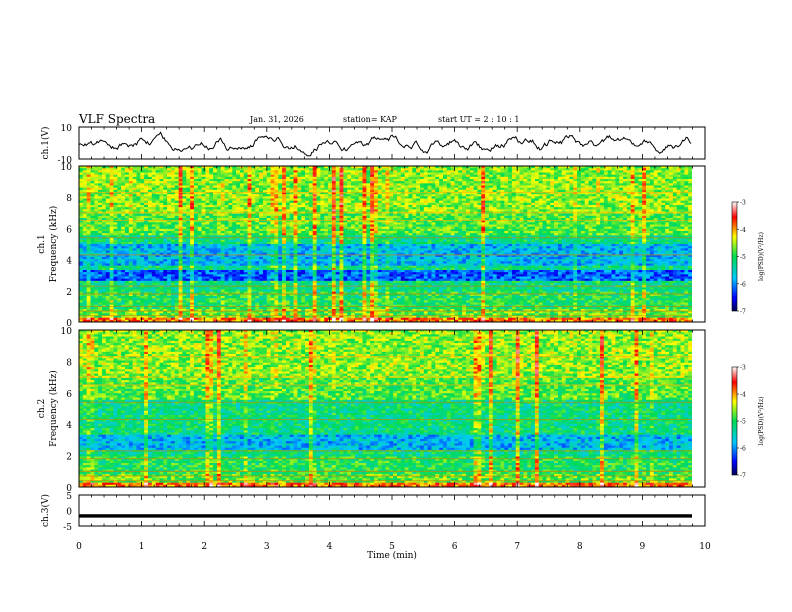  What do you see at coordinates (385, 144) in the screenshot?
I see `ch1-waveform-line` at bounding box center [385, 144].